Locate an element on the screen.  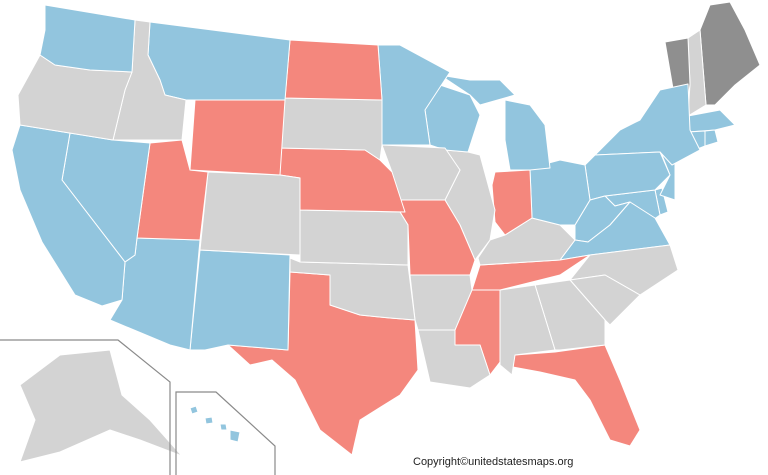
state-shape-ma is located at coordinates (711, 121).